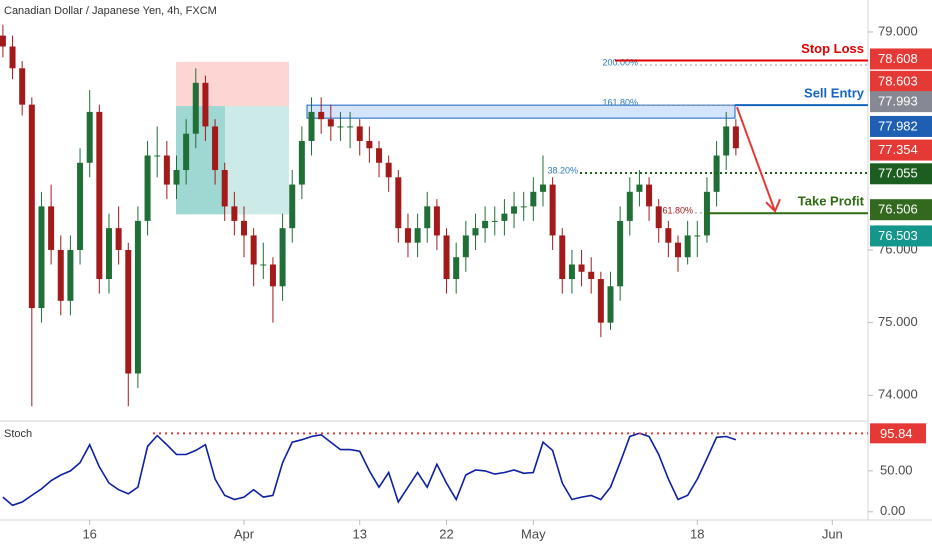 The image size is (932, 550). I want to click on entry-zone, so click(521, 111).